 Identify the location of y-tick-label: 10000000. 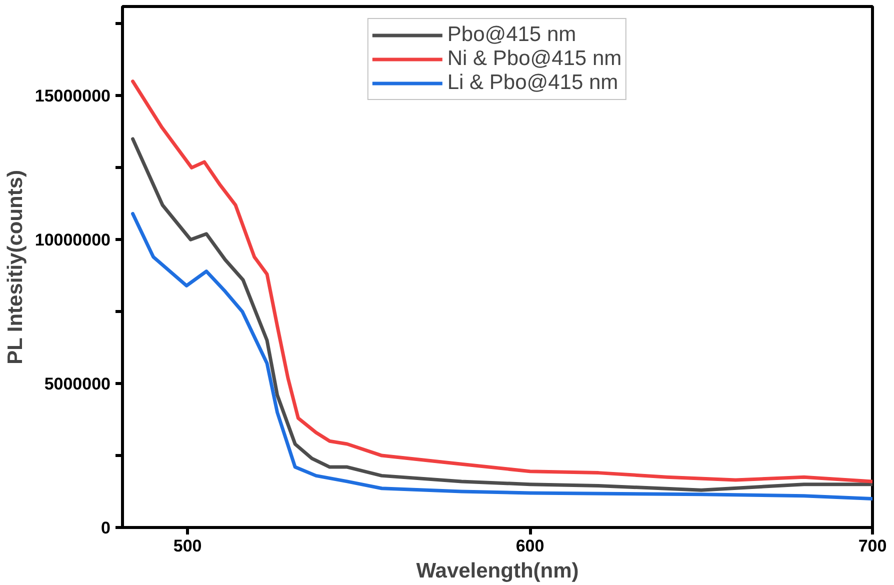
(72, 240).